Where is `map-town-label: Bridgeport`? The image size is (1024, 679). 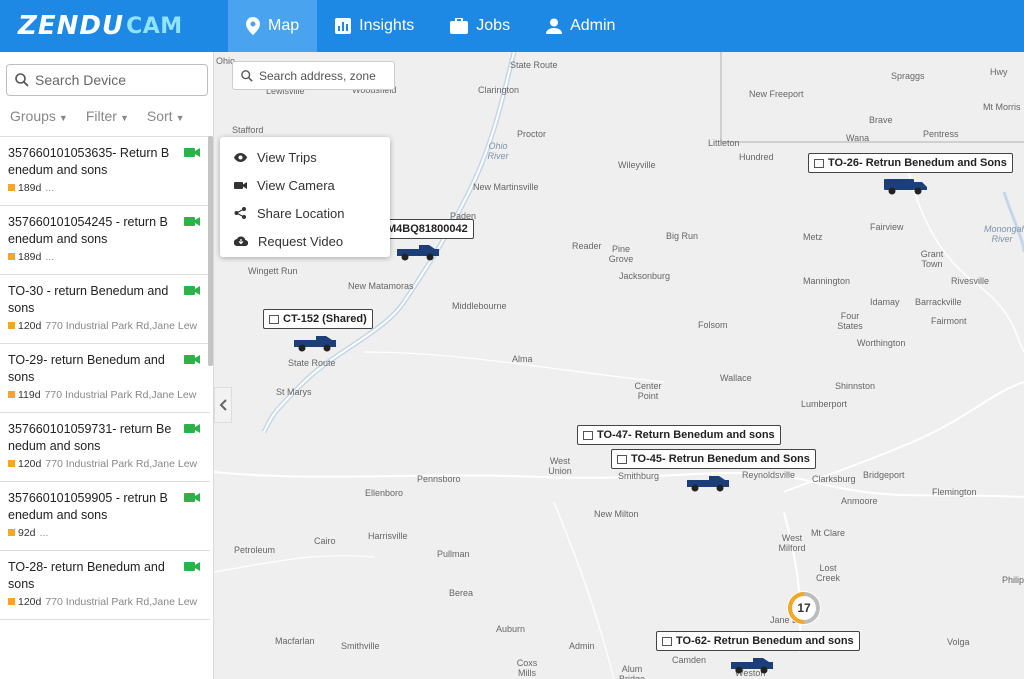 map-town-label: Bridgeport is located at coordinates (884, 475).